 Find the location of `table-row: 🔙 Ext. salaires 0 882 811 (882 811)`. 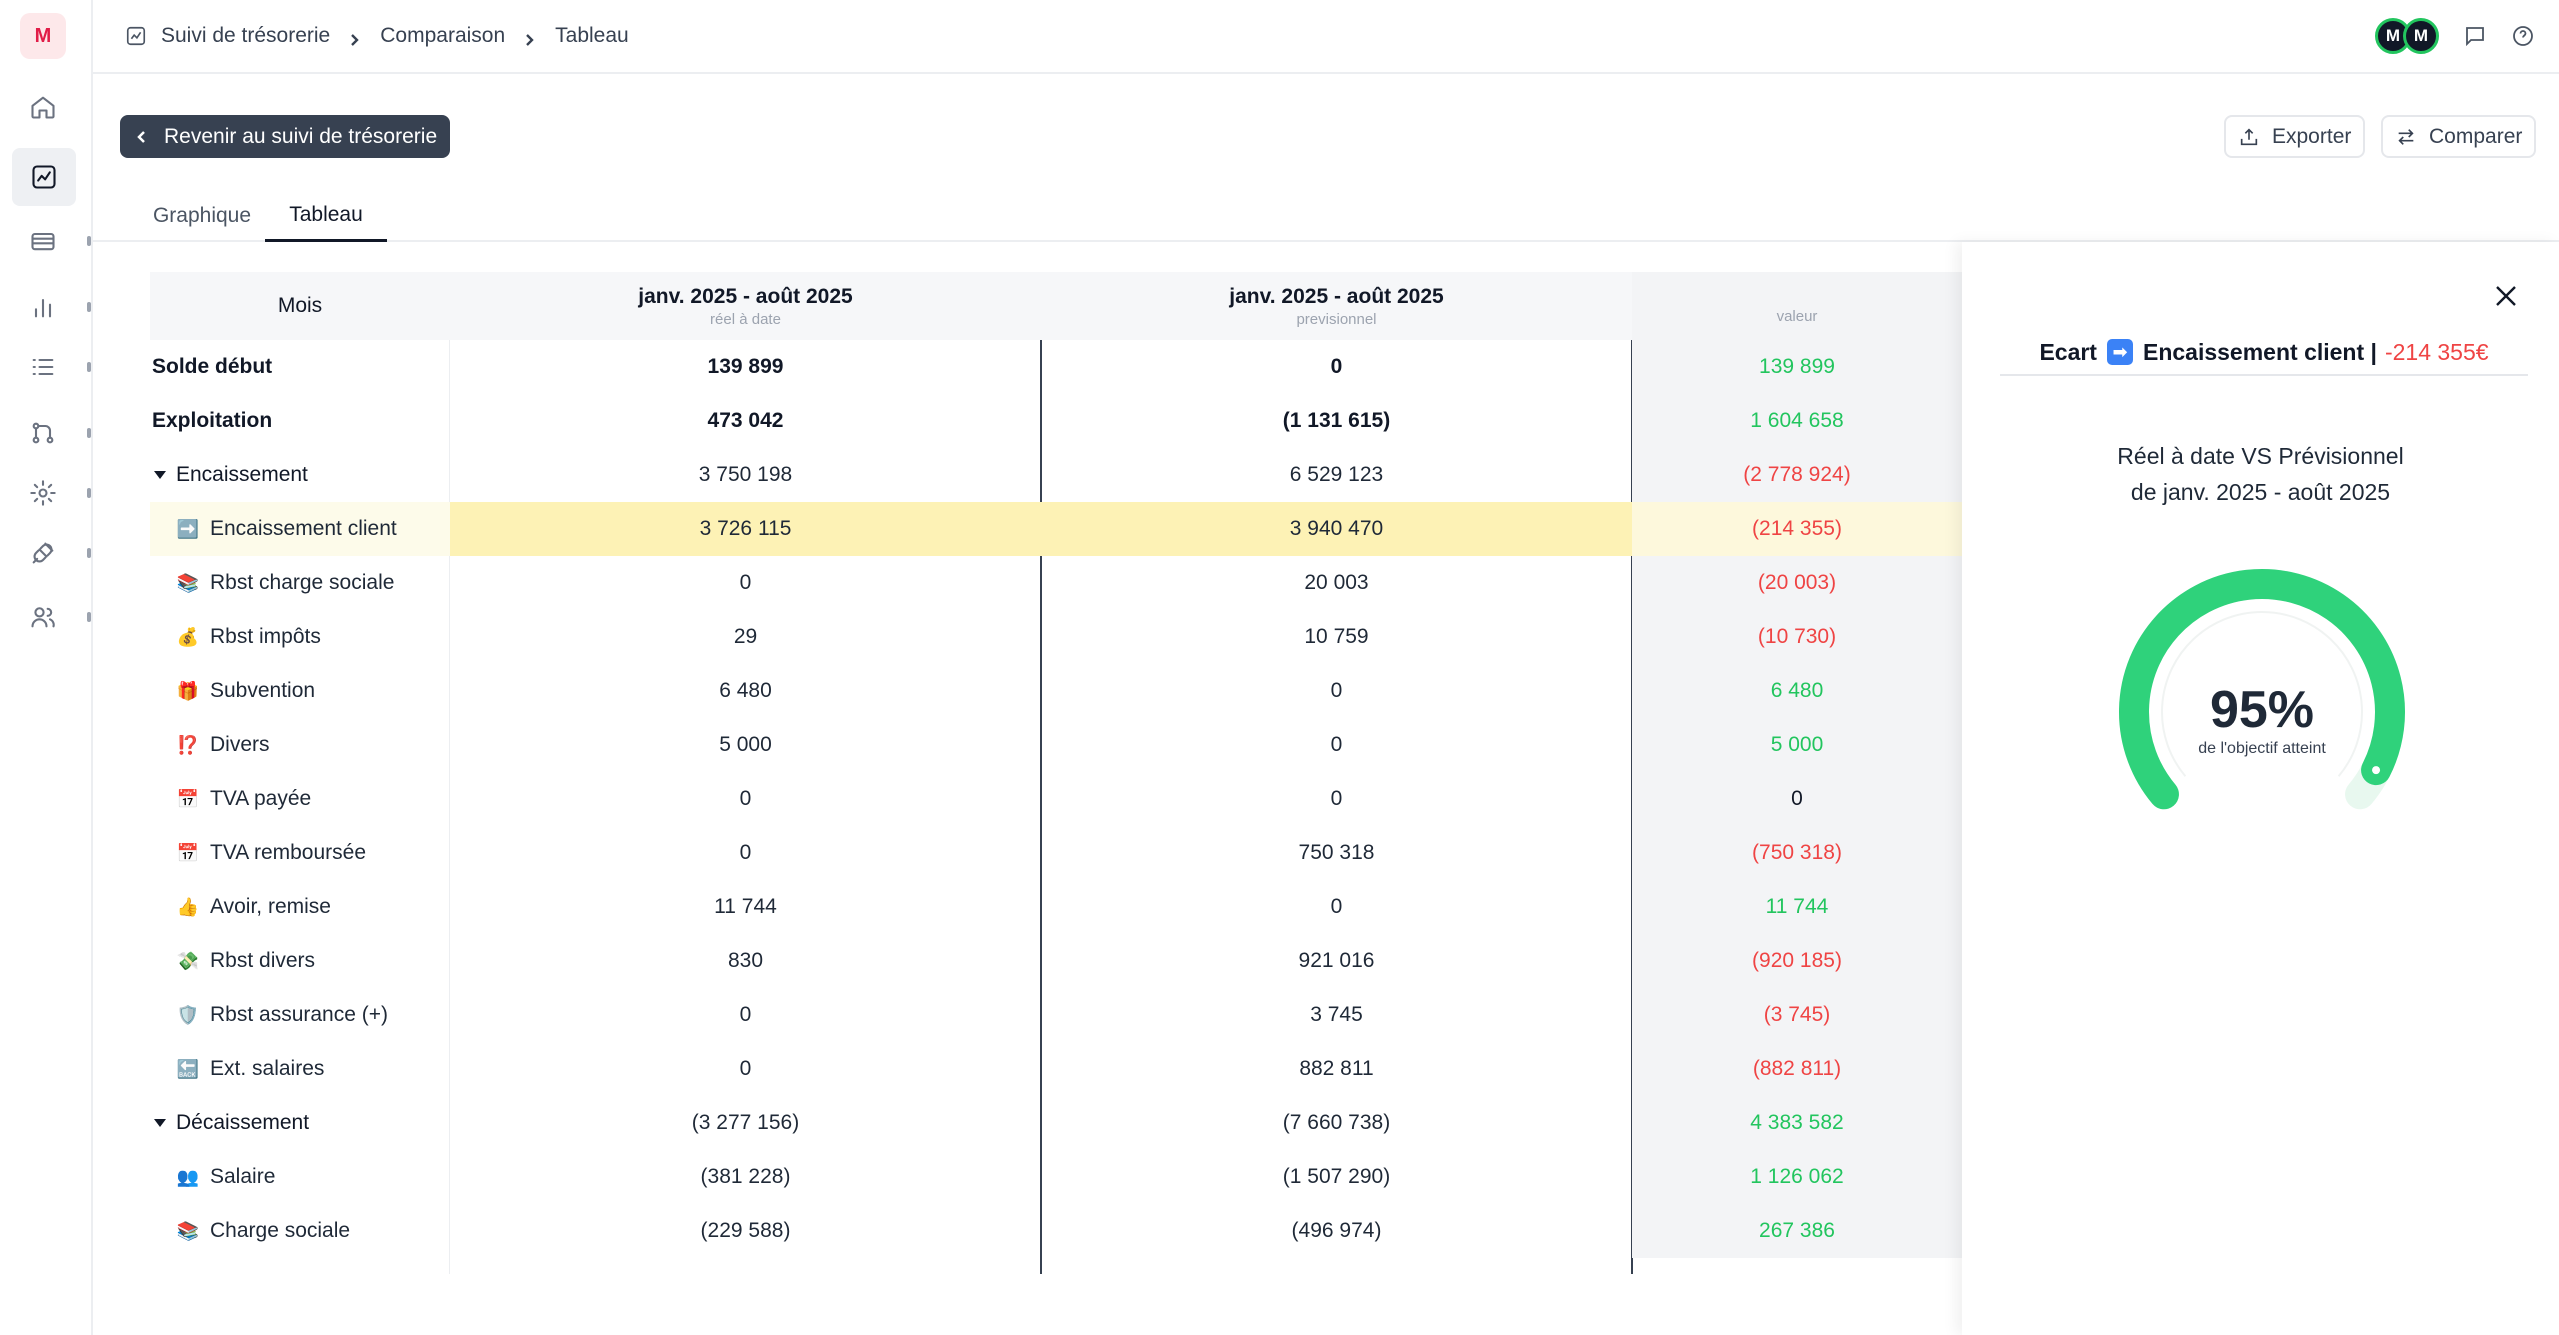

table-row: 🔙 Ext. salaires 0 882 811 (882 811) is located at coordinates (1056, 1069).